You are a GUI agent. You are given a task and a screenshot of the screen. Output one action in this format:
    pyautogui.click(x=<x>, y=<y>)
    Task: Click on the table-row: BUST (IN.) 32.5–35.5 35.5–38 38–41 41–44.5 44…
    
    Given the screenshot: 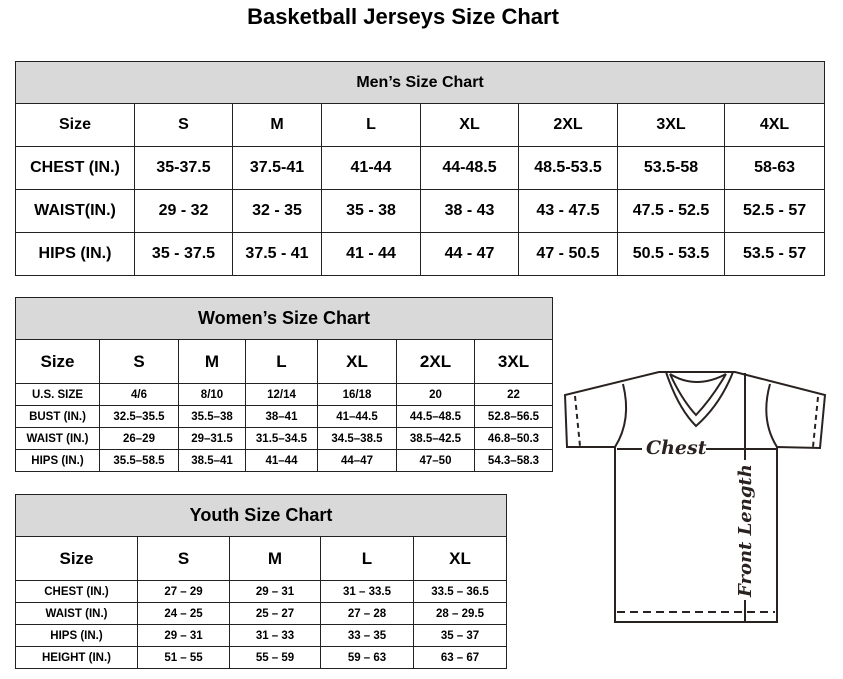 What is the action you would take?
    pyautogui.click(x=284, y=416)
    